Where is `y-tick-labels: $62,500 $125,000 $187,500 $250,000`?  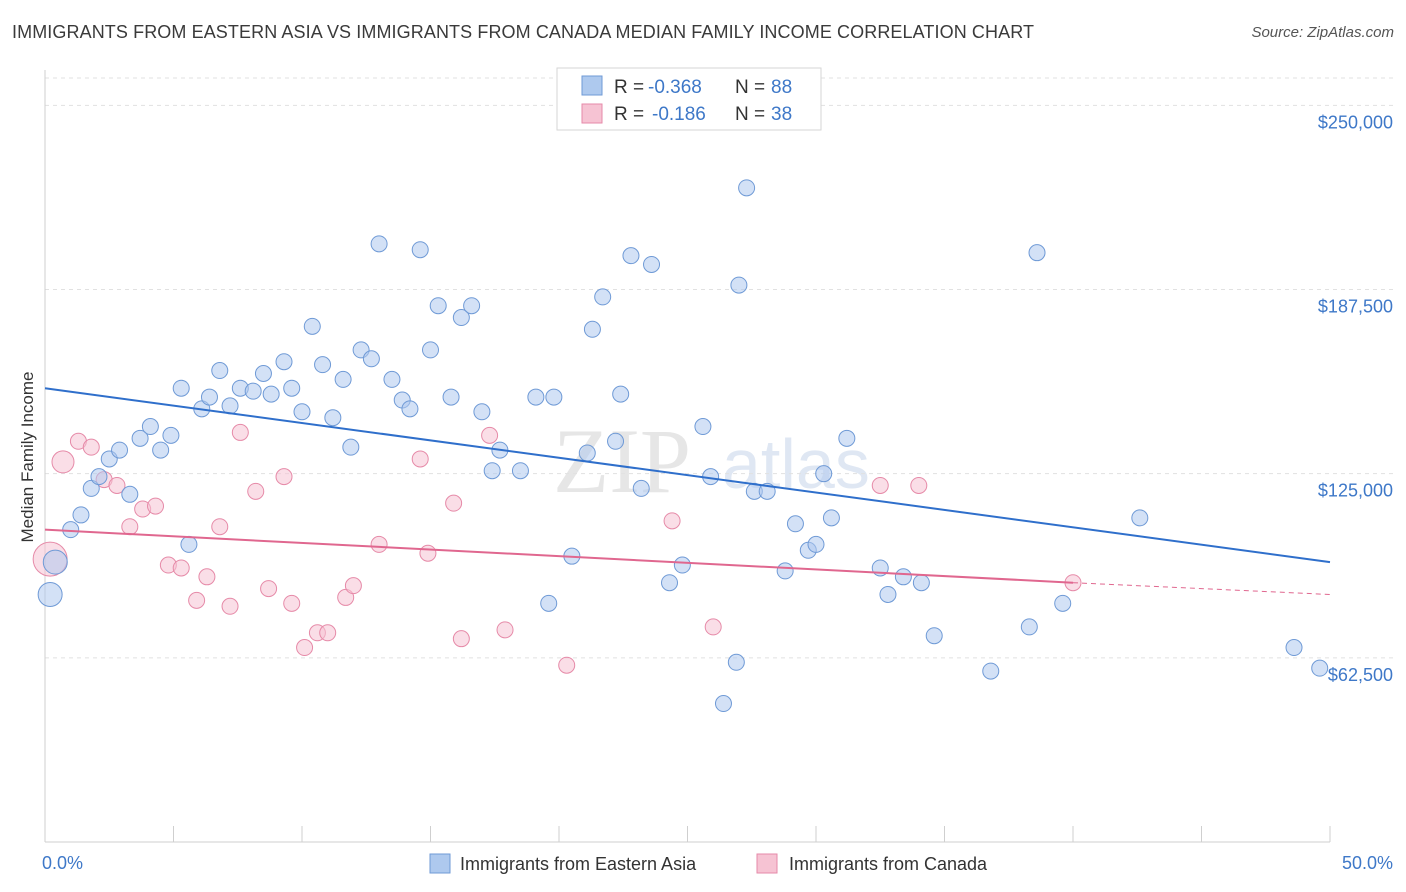 y-tick-labels: $62,500 $125,000 $187,500 $250,000 is located at coordinates (1355, 398).